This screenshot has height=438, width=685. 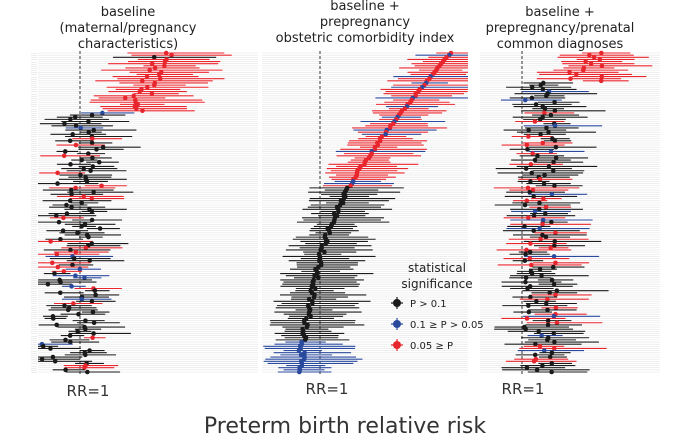 What do you see at coordinates (365, 38) in the screenshot?
I see `panel-title-line: obstetric comorbidity index` at bounding box center [365, 38].